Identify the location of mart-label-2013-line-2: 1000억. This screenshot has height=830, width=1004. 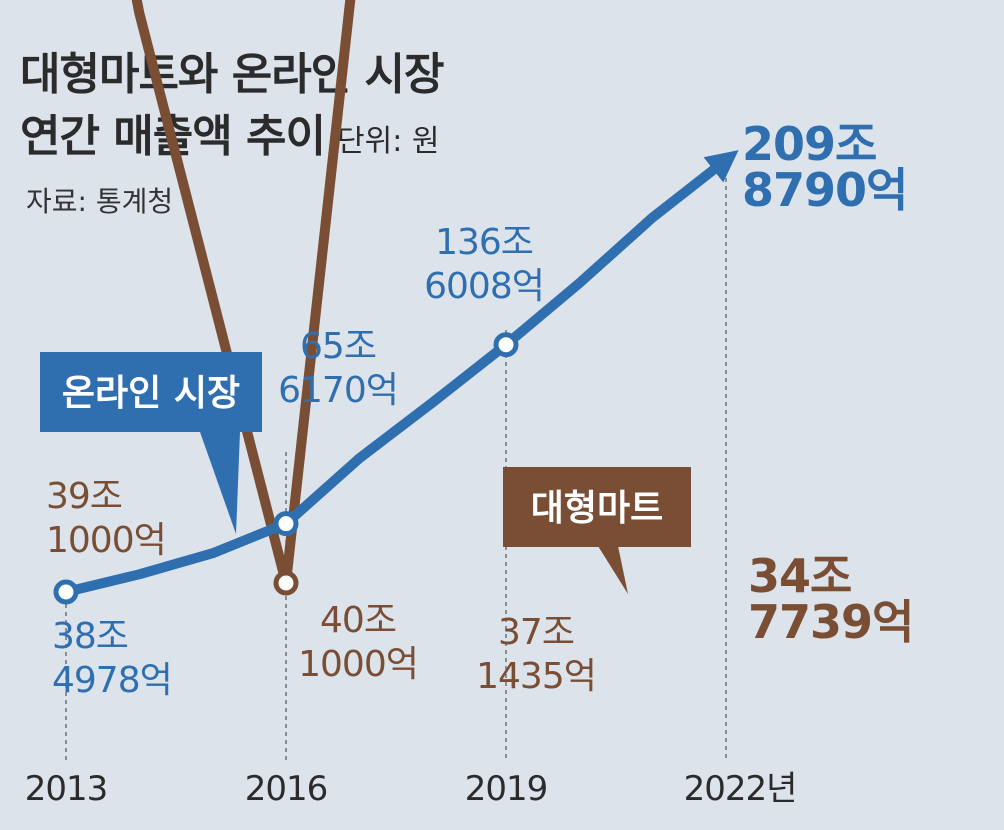
(106, 540).